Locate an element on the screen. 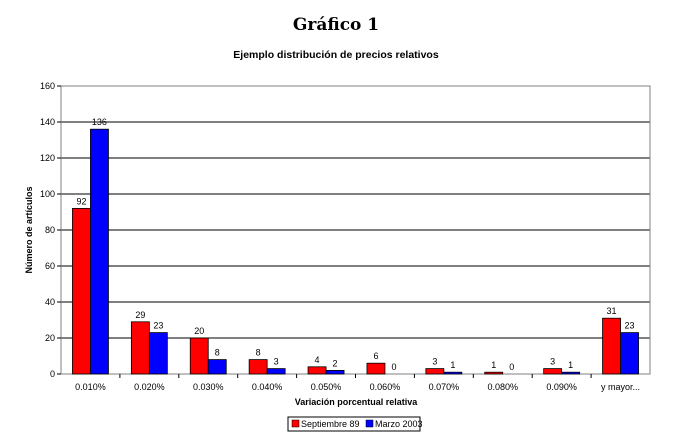 The width and height of the screenshot is (681, 438). data-label-marzo-2003-0-030: 8 is located at coordinates (217, 353).